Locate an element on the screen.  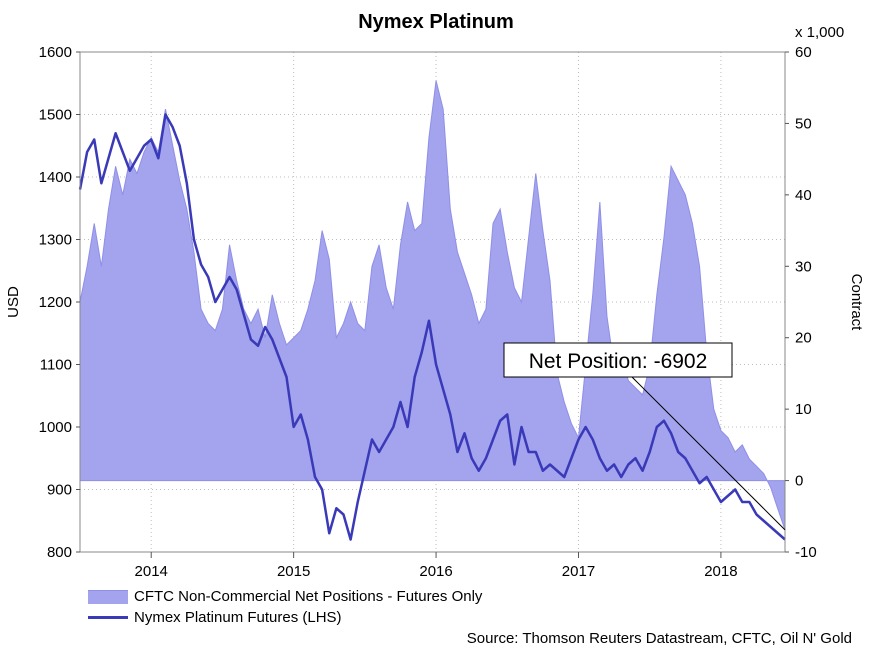
x-tick-label: 2018 is located at coordinates (720, 571).